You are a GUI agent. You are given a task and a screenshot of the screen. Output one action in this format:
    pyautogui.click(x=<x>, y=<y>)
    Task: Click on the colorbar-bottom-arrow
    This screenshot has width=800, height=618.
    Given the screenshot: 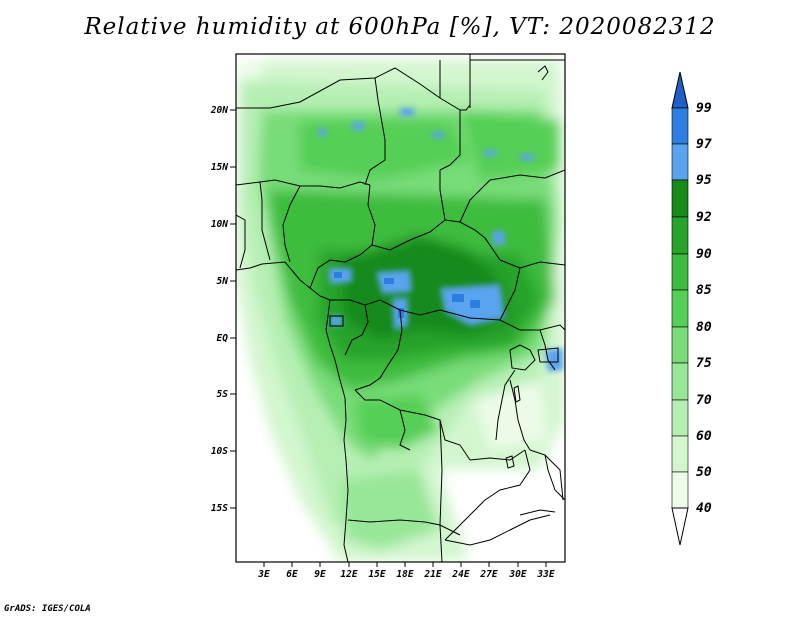 What is the action you would take?
    pyautogui.click(x=680, y=526)
    